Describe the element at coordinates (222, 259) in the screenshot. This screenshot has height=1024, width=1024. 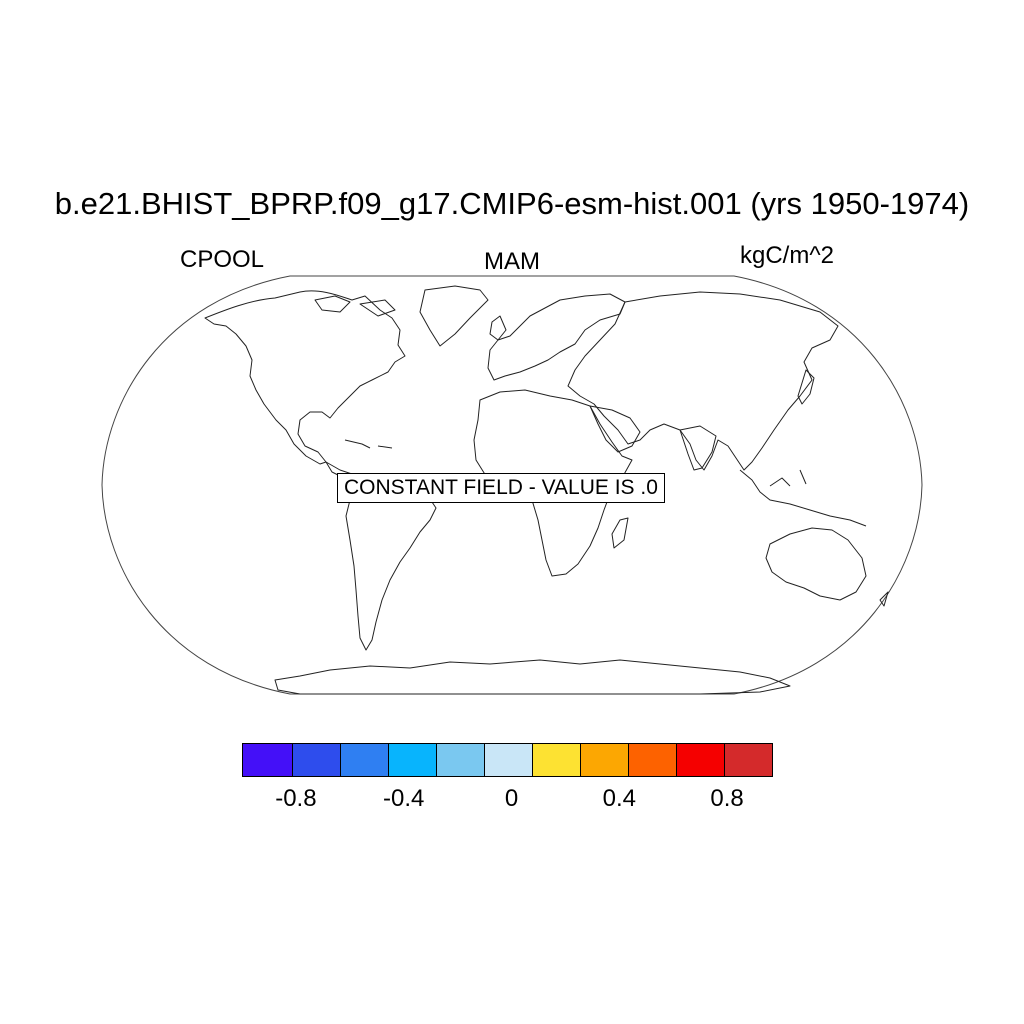
I see `variable-label: CPOOL` at that location.